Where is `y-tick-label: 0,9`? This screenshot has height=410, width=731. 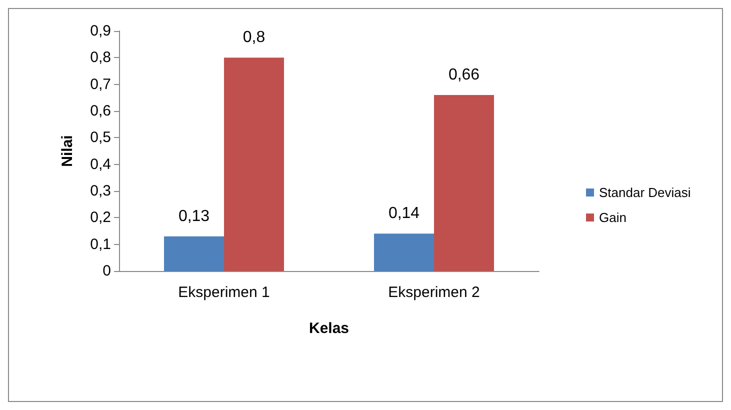
y-tick-label: 0,9 is located at coordinates (100, 31).